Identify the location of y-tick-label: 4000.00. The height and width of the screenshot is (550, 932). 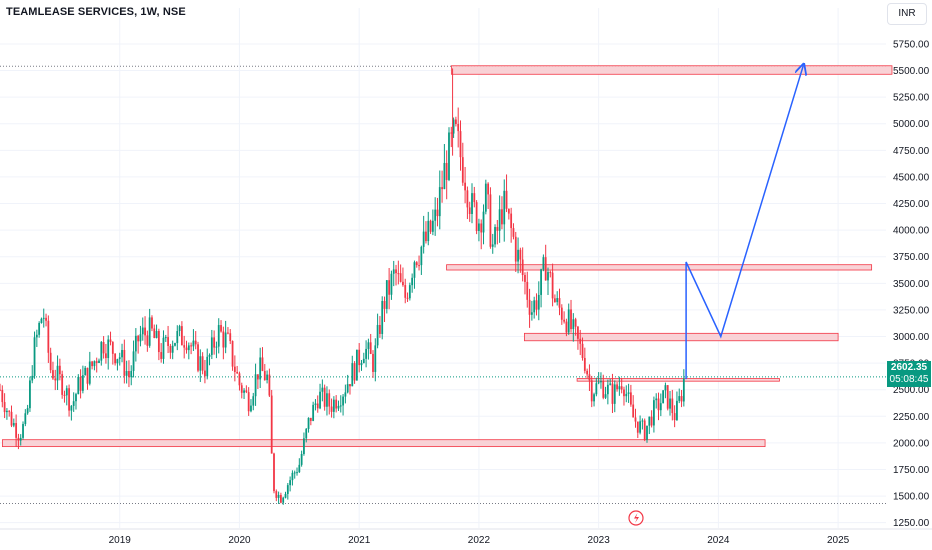
(911, 231).